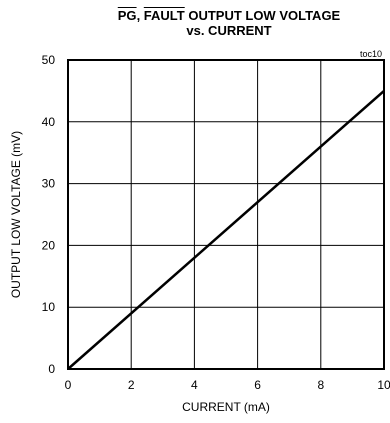 The image size is (390, 423). What do you see at coordinates (140, 15) in the screenshot?
I see `title-sep: ,` at bounding box center [140, 15].